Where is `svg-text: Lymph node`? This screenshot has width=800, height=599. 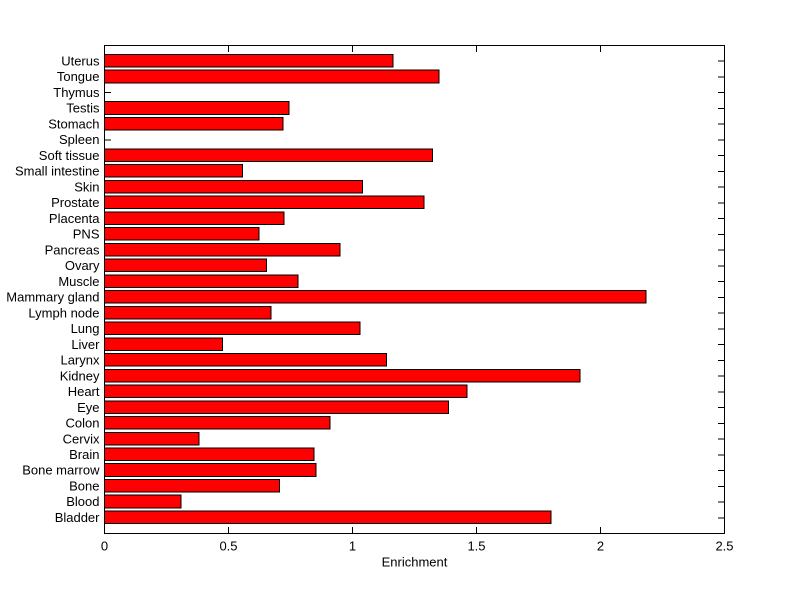 svg-text: Lymph node is located at coordinates (63, 312).